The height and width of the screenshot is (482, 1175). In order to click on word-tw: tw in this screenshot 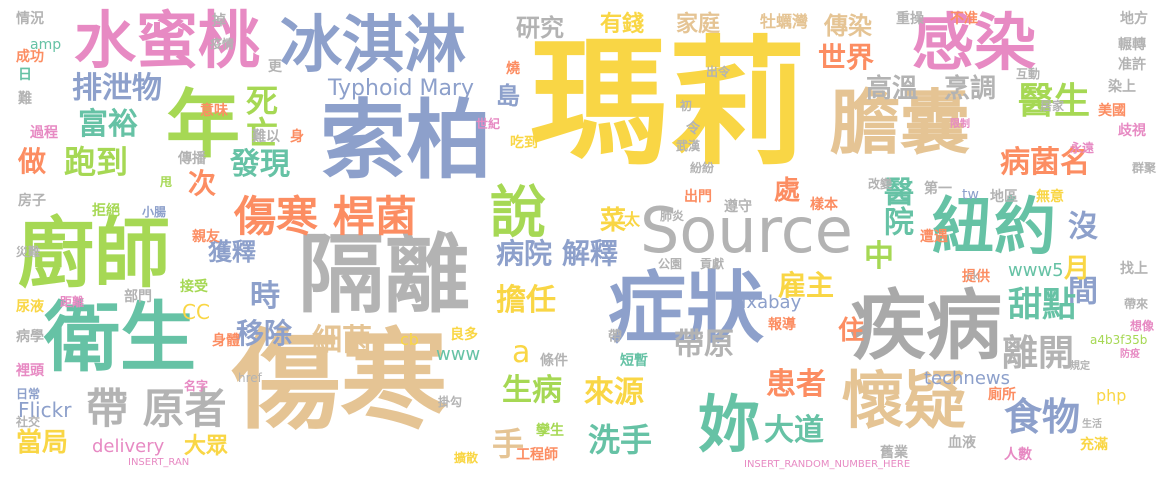, I will do `click(970, 195)`.